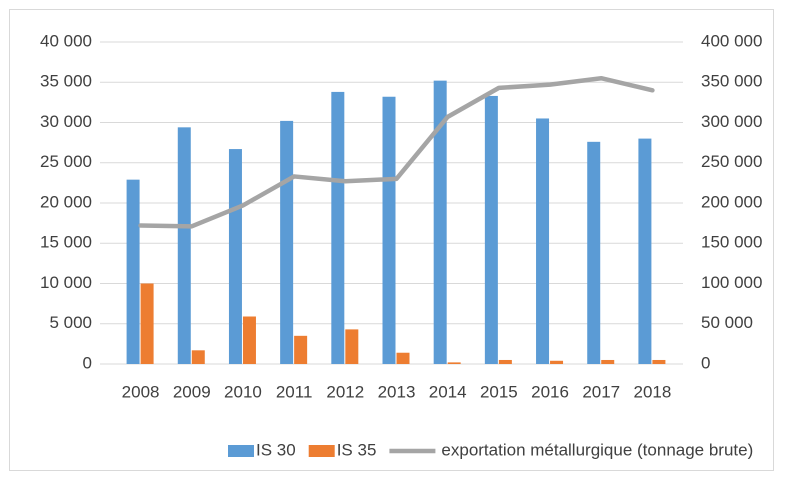  What do you see at coordinates (294, 391) in the screenshot?
I see `x-tick-label: 2011` at bounding box center [294, 391].